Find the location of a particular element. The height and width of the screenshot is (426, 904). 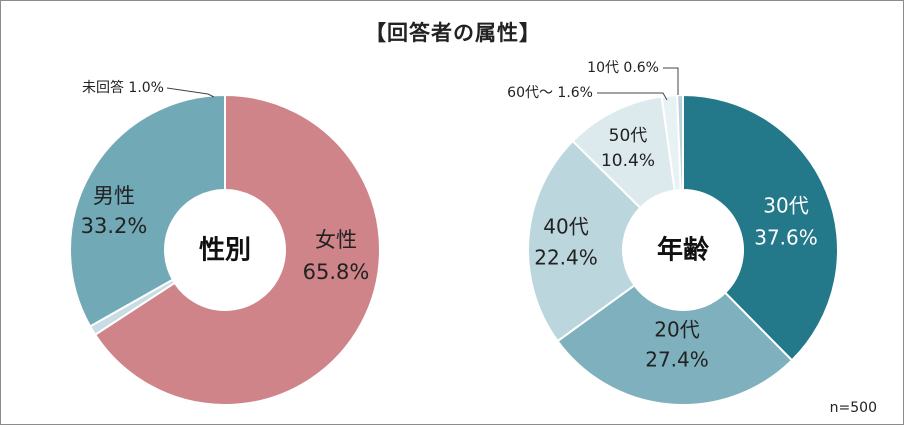

age60-label-leader-line is located at coordinates (632, 96).